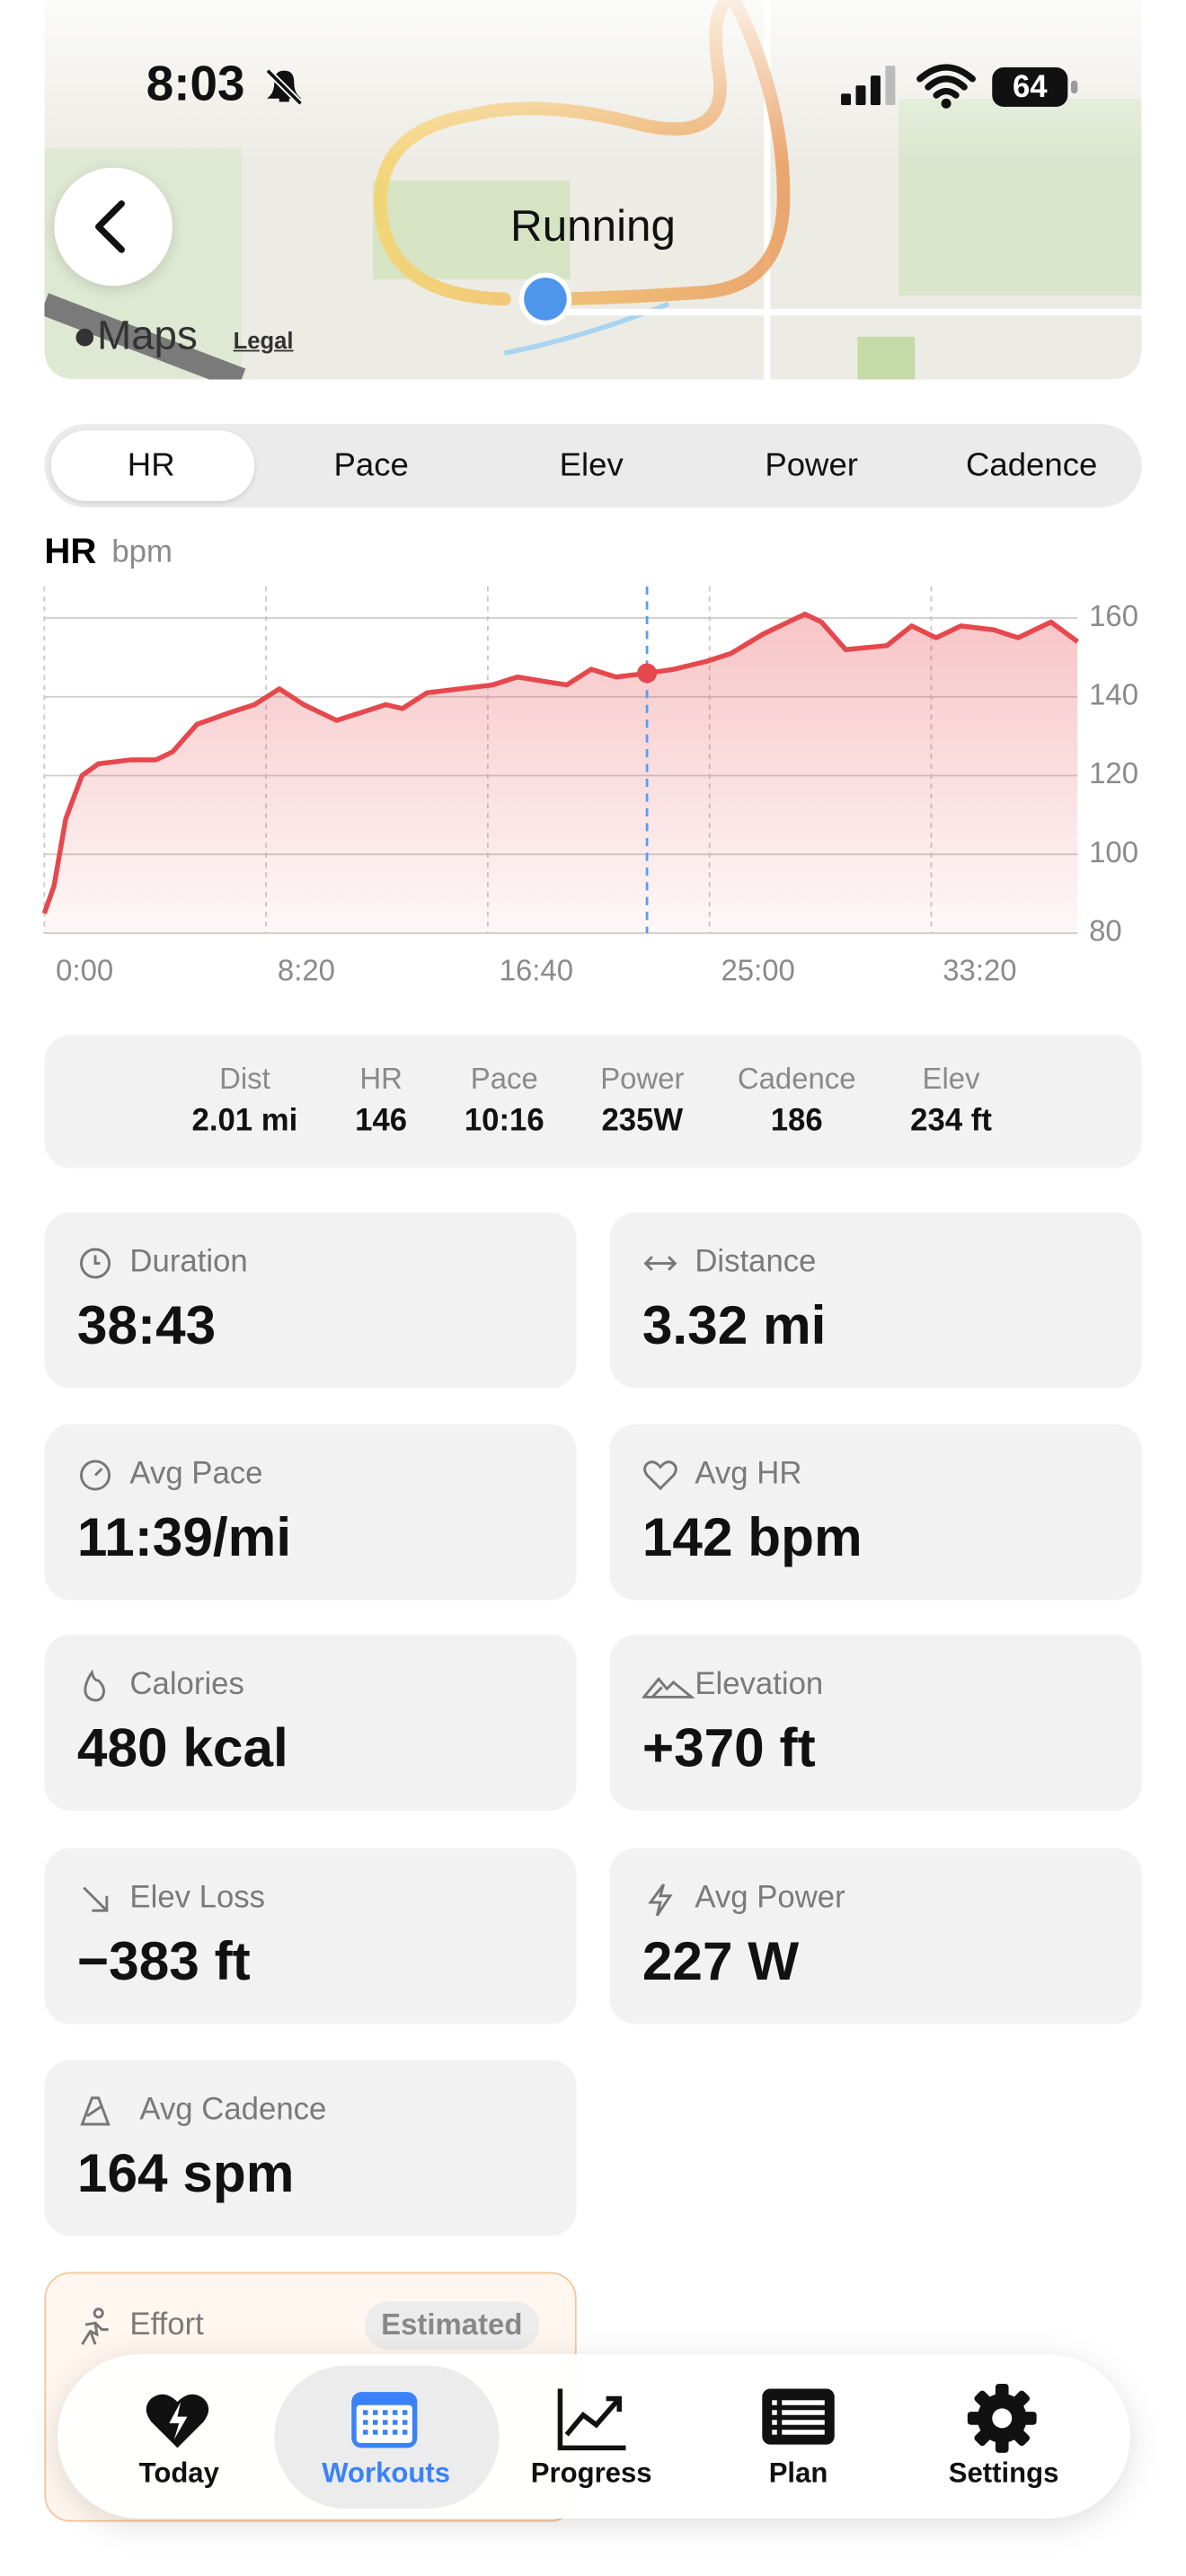 The height and width of the screenshot is (2576, 1186). Describe the element at coordinates (875, 1512) in the screenshot. I see `stat-card: Avg HR 142 bpm` at that location.